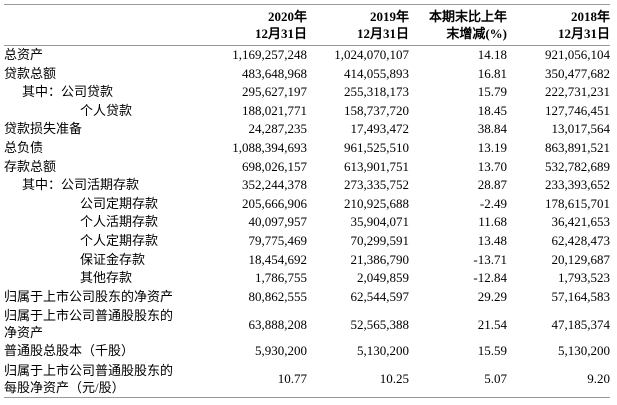 The height and width of the screenshot is (405, 617). Describe the element at coordinates (371, 54) in the screenshot. I see `cell-value: 1,024,070,107` at that location.